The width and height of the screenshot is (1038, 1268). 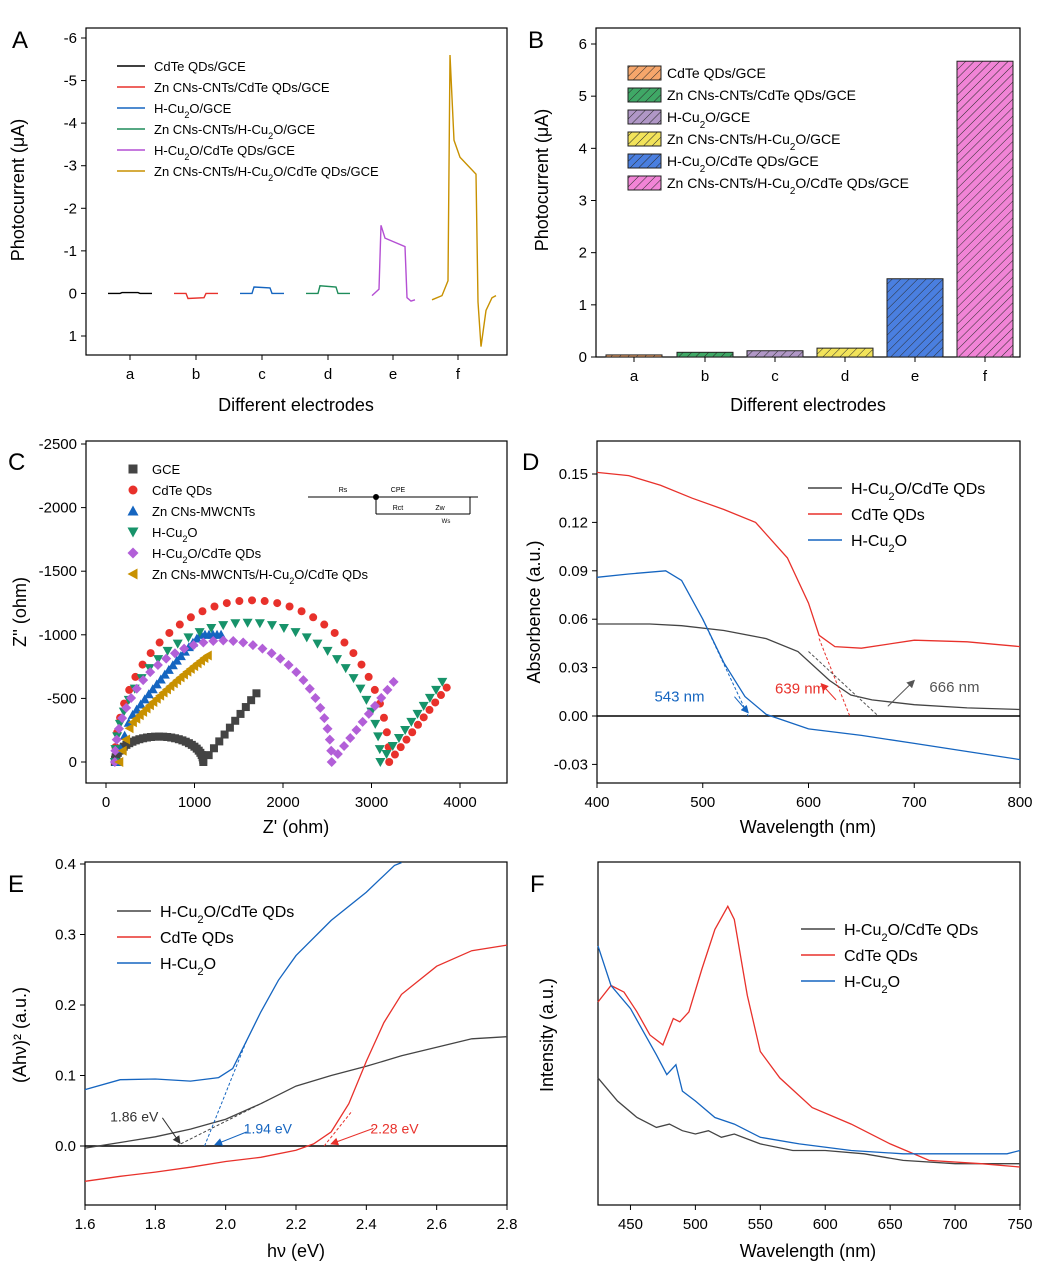 I want to click on x-tick-label: 700, so click(x=914, y=802).